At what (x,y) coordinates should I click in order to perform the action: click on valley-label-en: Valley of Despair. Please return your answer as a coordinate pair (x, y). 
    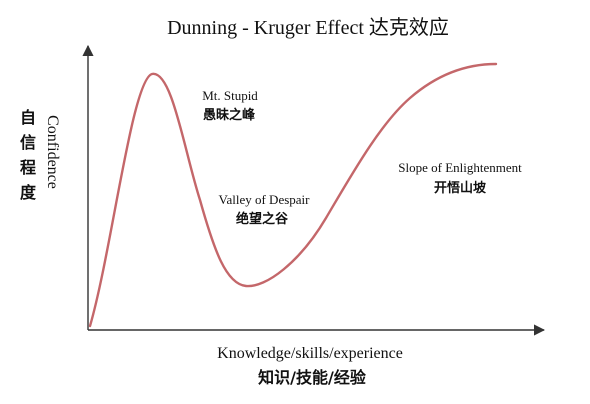
    Looking at the image, I should click on (265, 199).